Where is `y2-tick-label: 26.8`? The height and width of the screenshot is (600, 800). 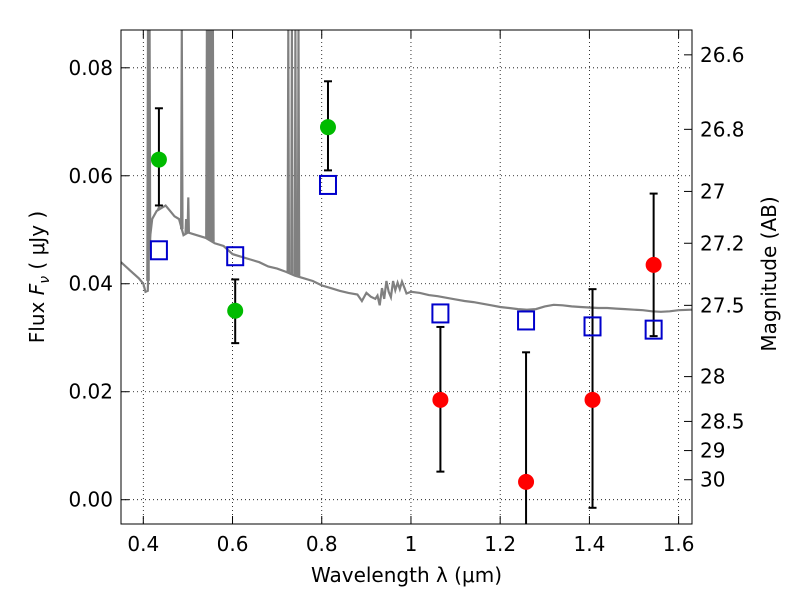
y2-tick-label: 26.8 is located at coordinates (722, 129).